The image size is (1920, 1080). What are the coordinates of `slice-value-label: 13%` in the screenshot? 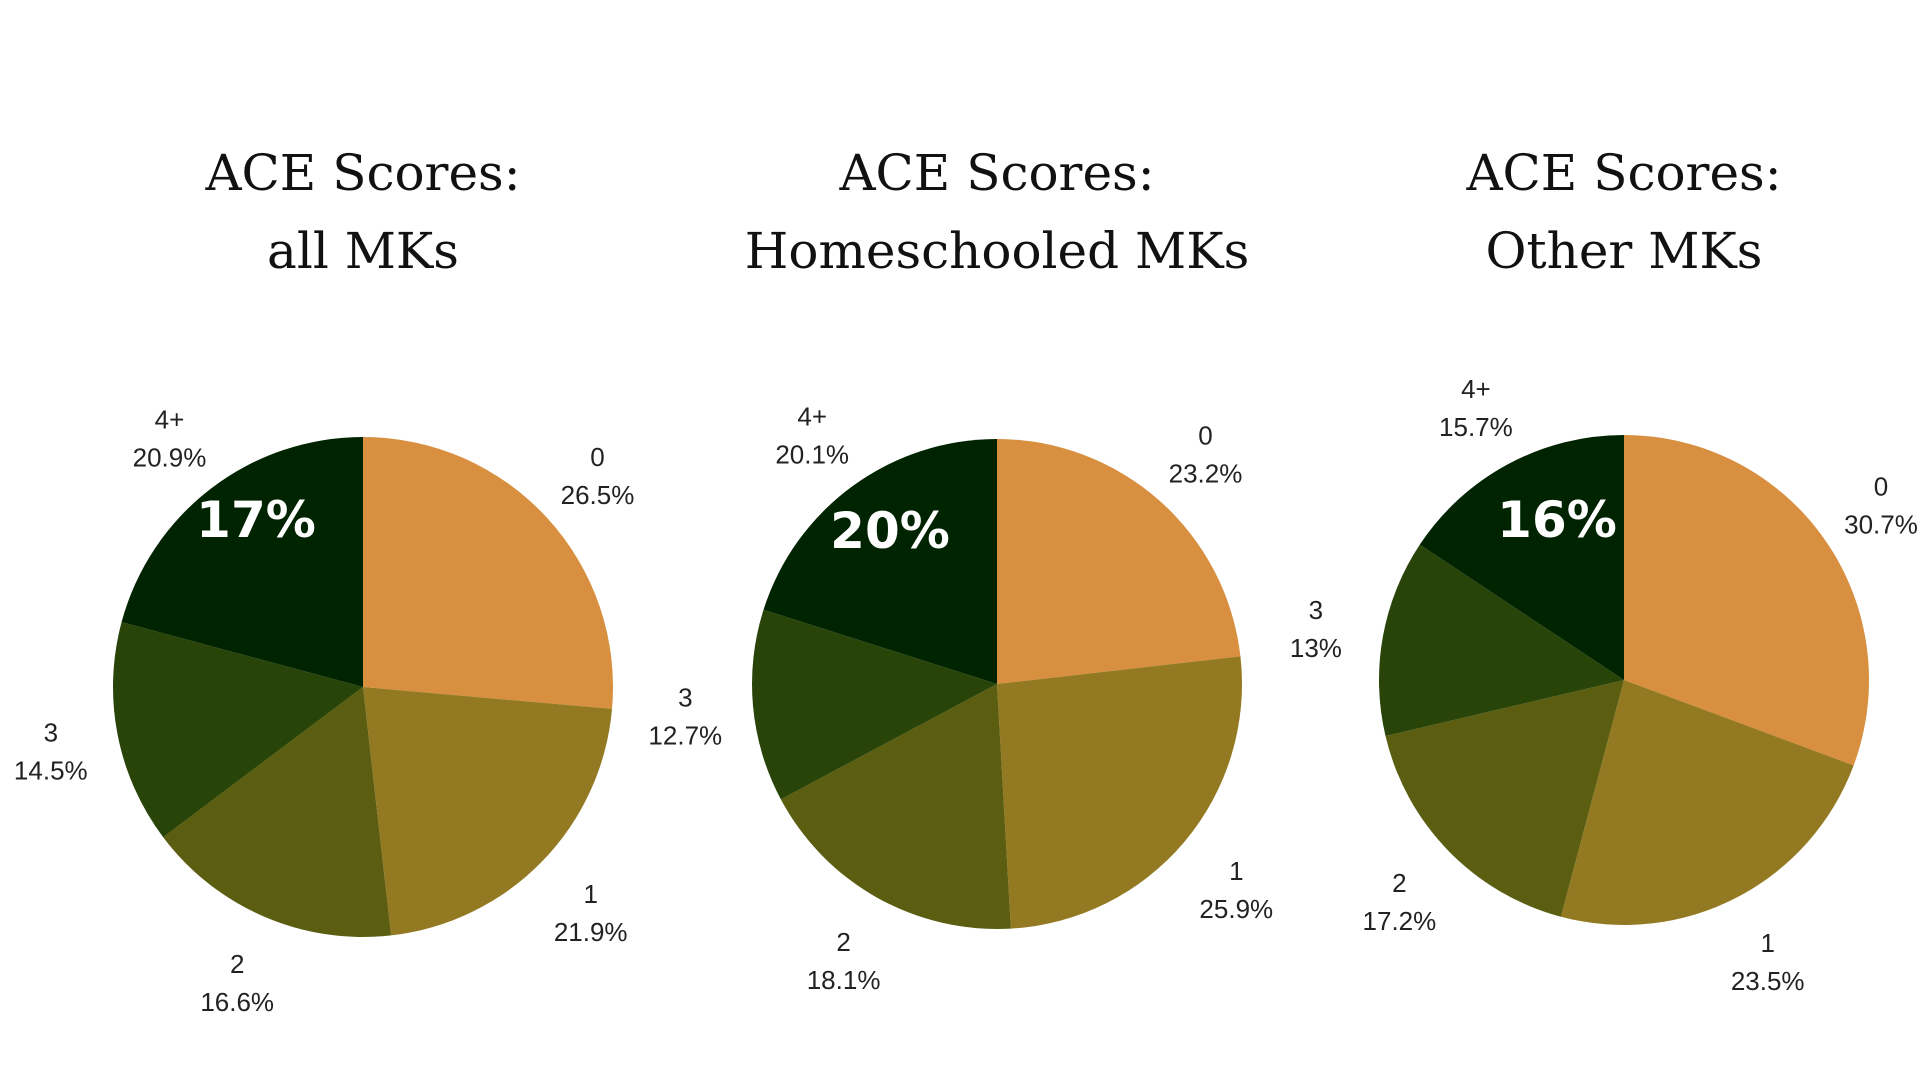 It's located at (1316, 648).